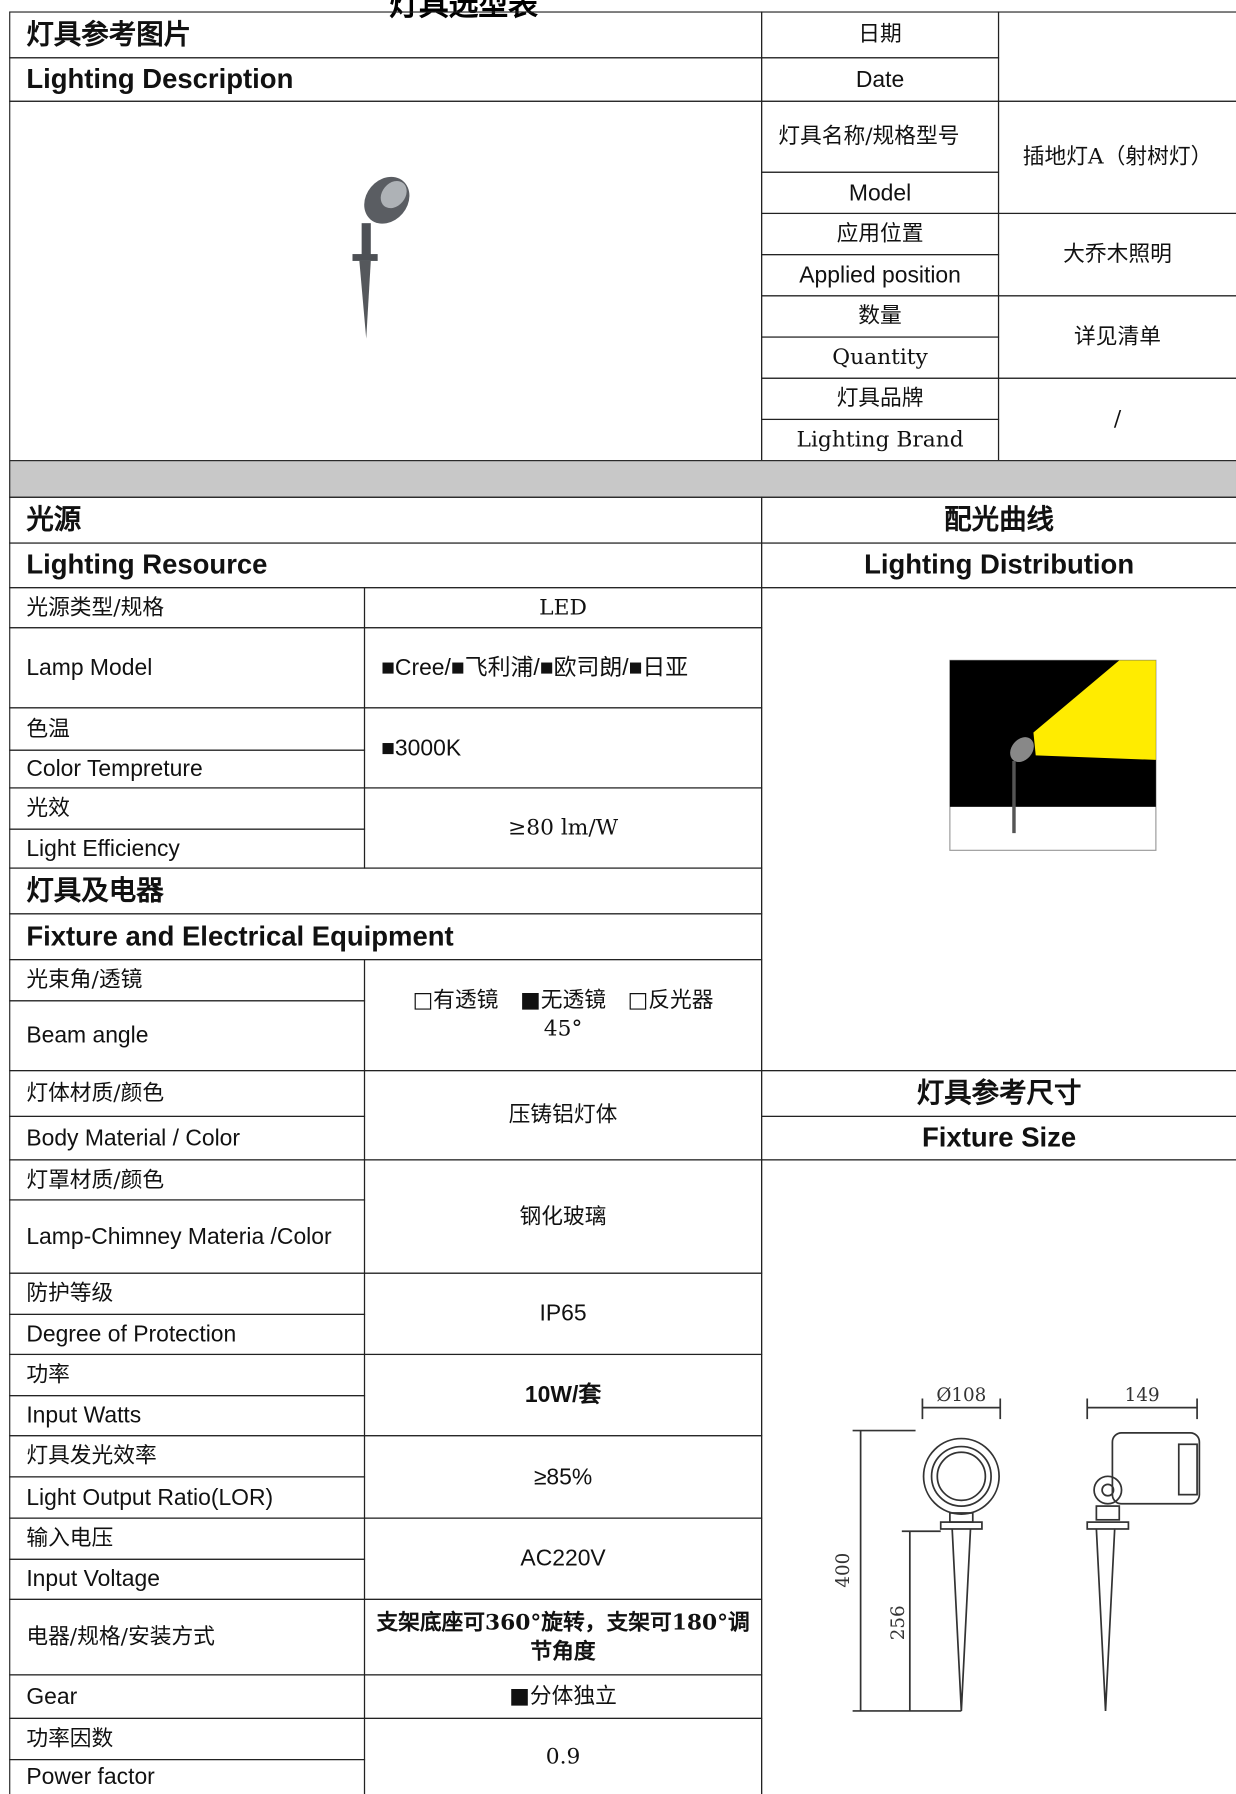 The image size is (1236, 1794). I want to click on cell-text: ■分体独立, so click(563, 1696).